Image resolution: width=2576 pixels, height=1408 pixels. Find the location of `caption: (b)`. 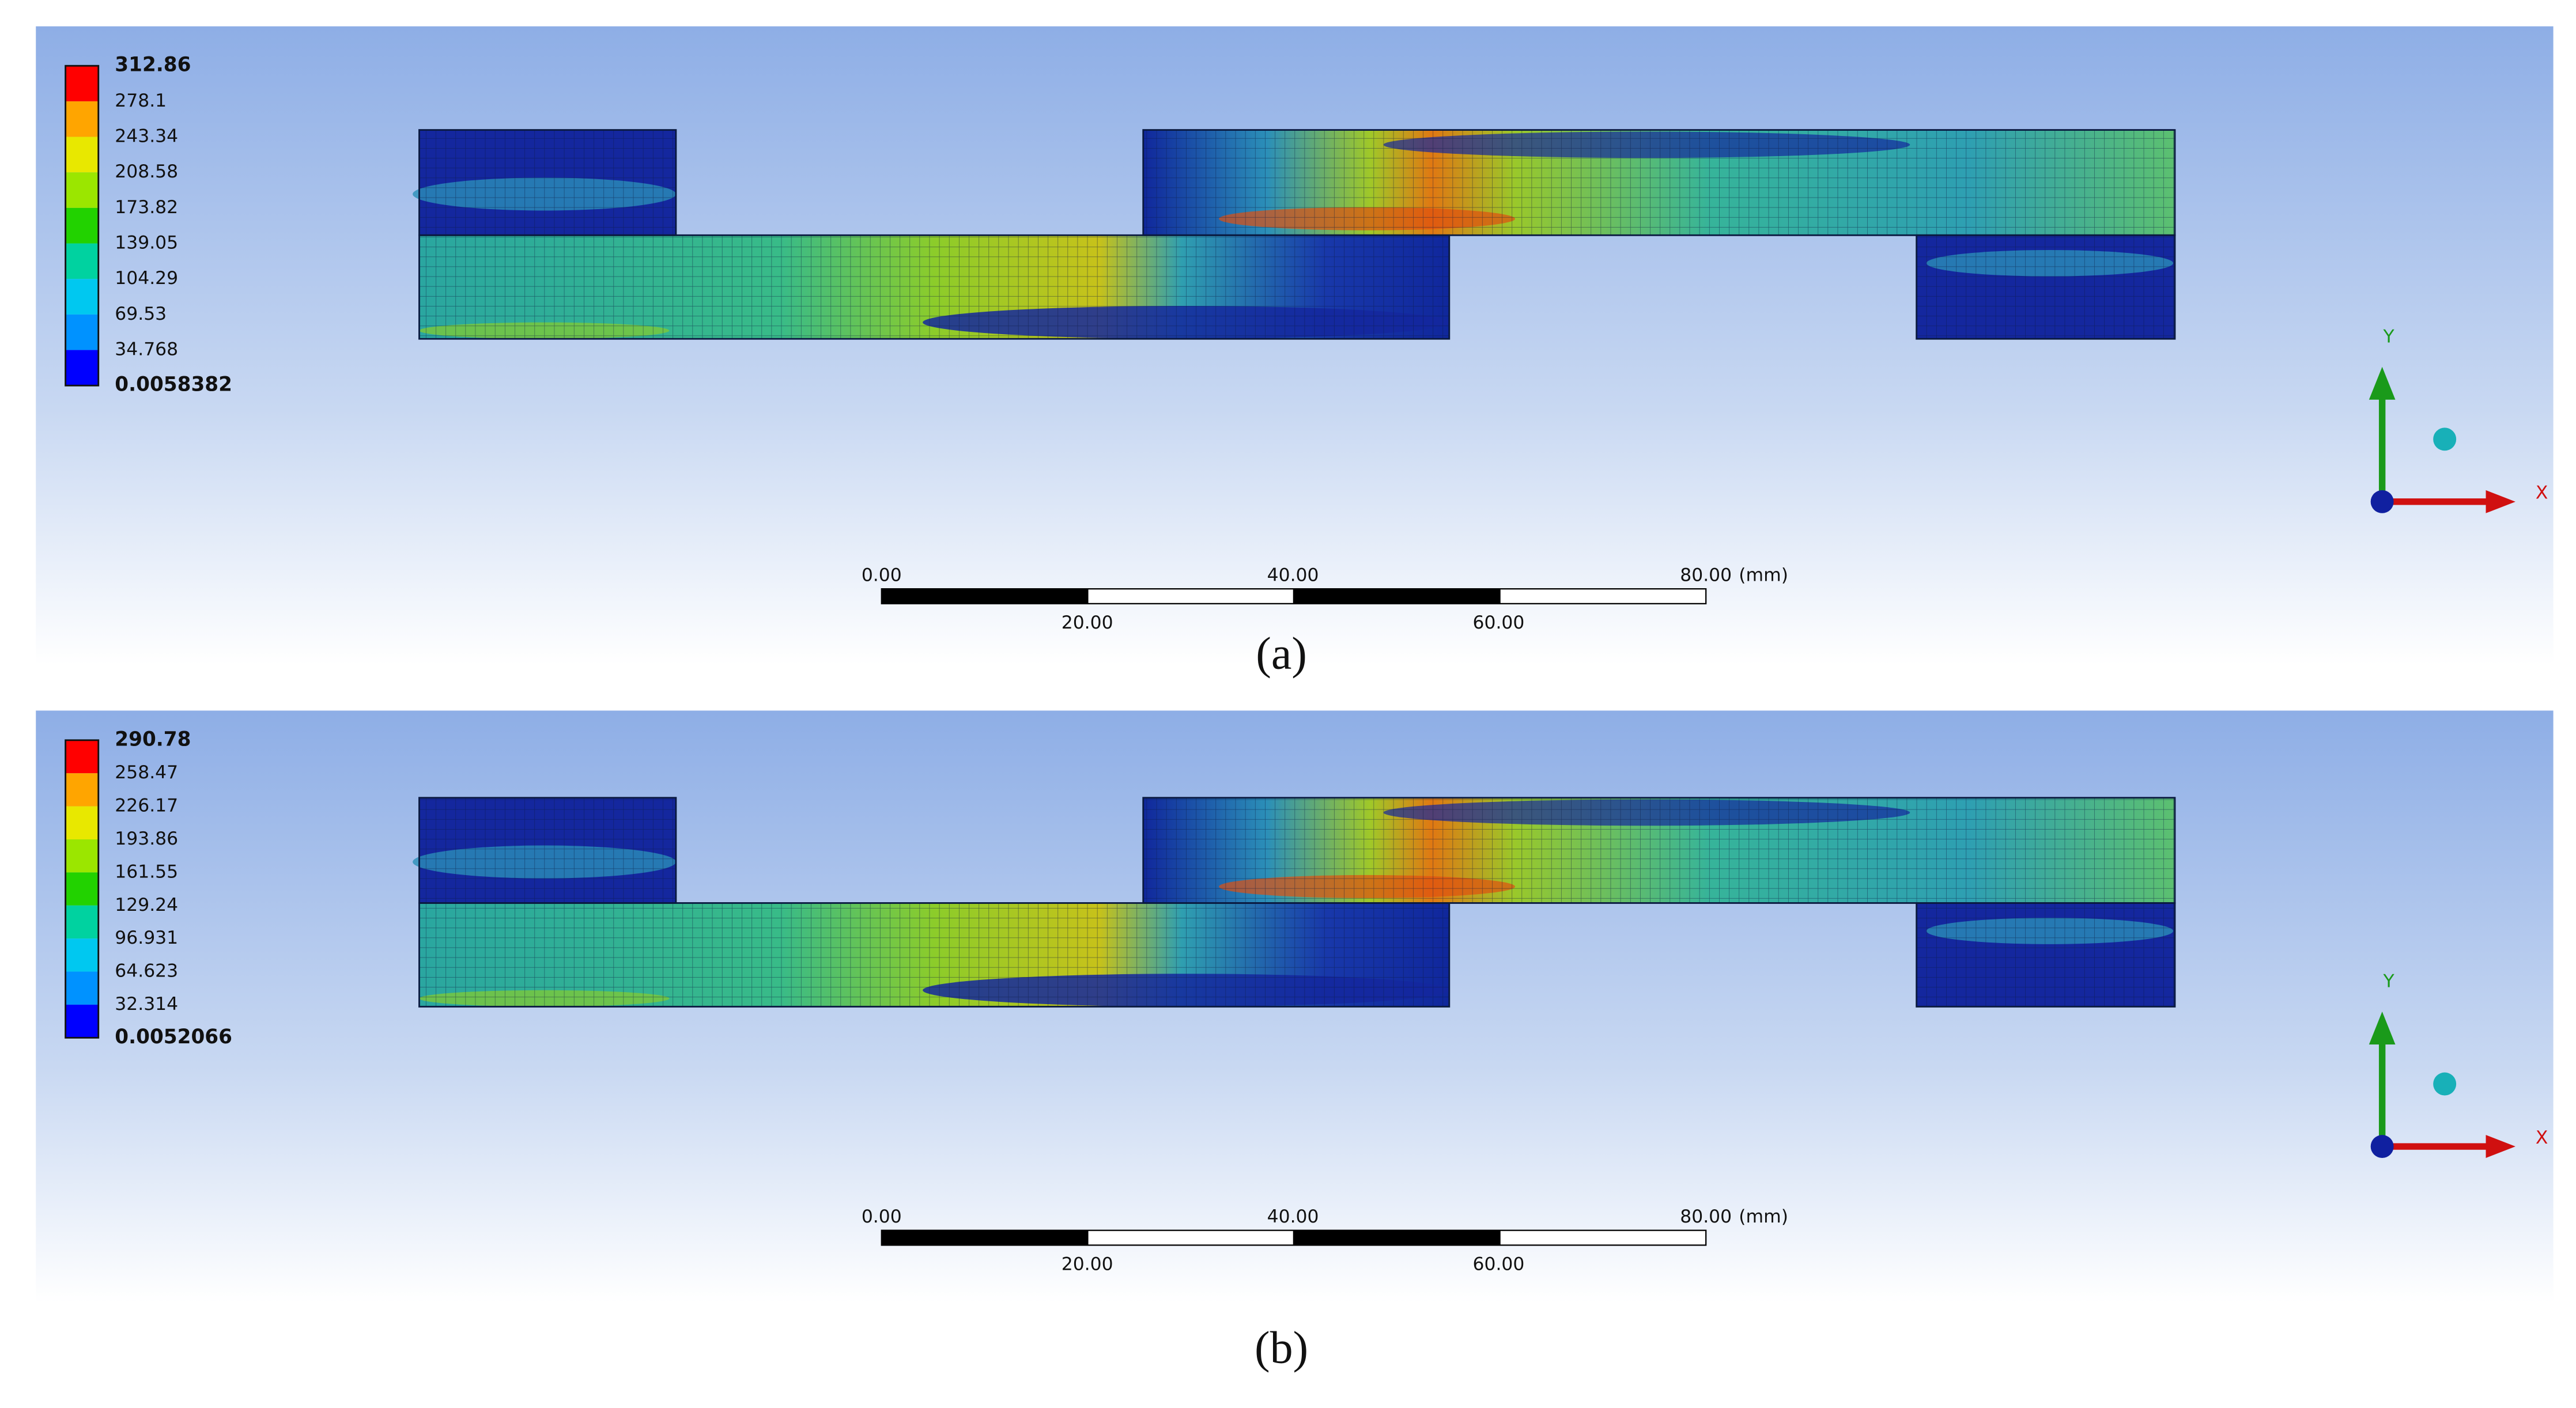

caption: (b) is located at coordinates (1281, 1347).